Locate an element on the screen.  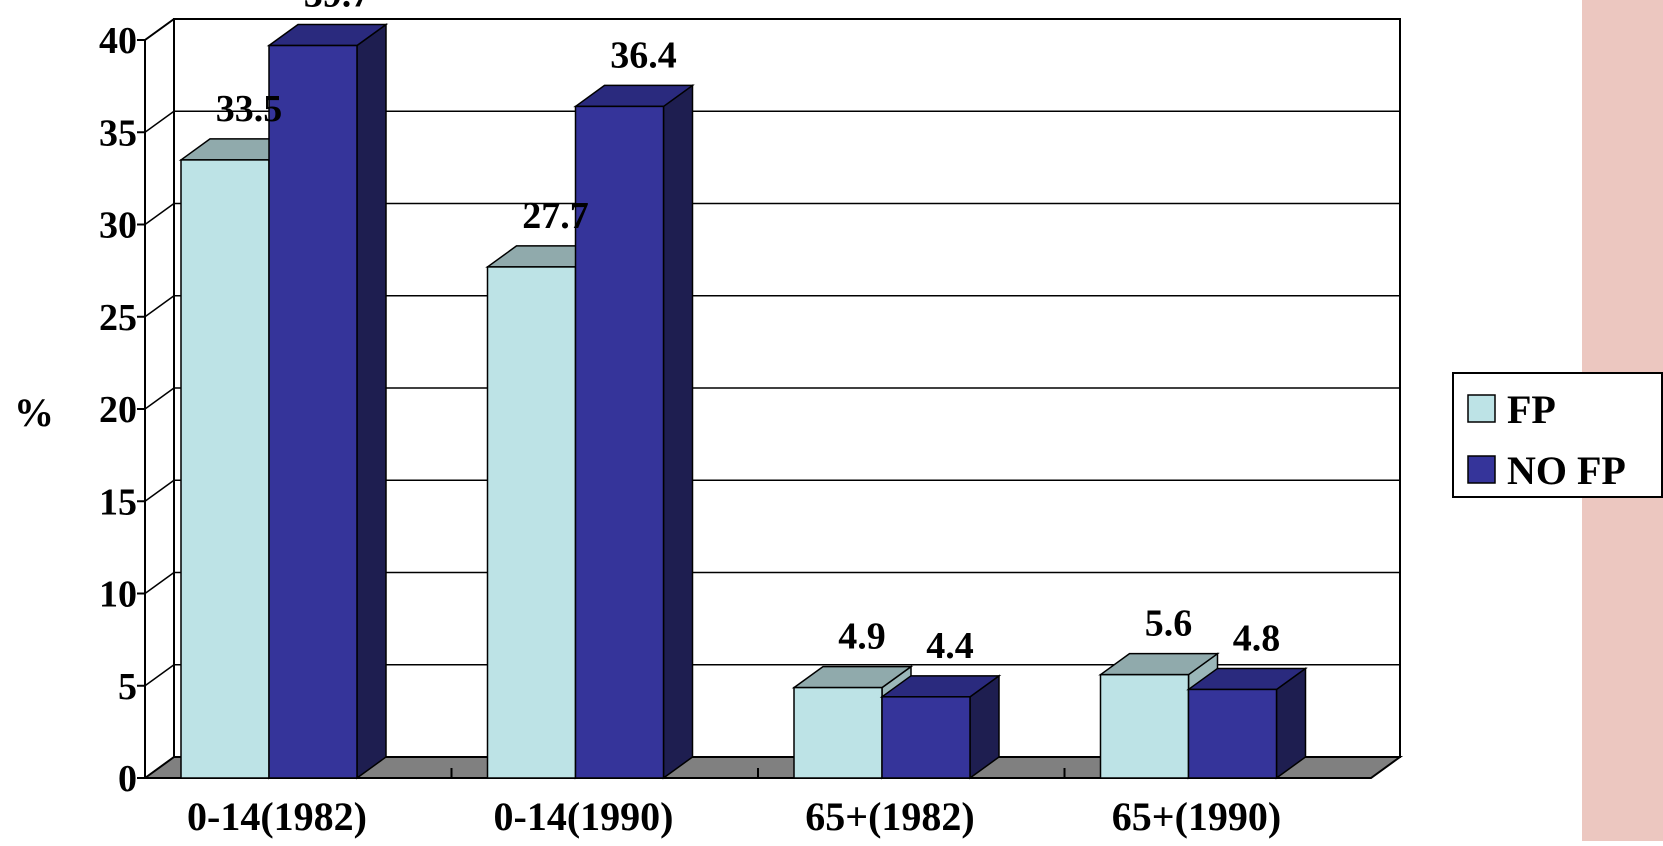
x-tick-label: 65+(1982) is located at coordinates (889, 816).